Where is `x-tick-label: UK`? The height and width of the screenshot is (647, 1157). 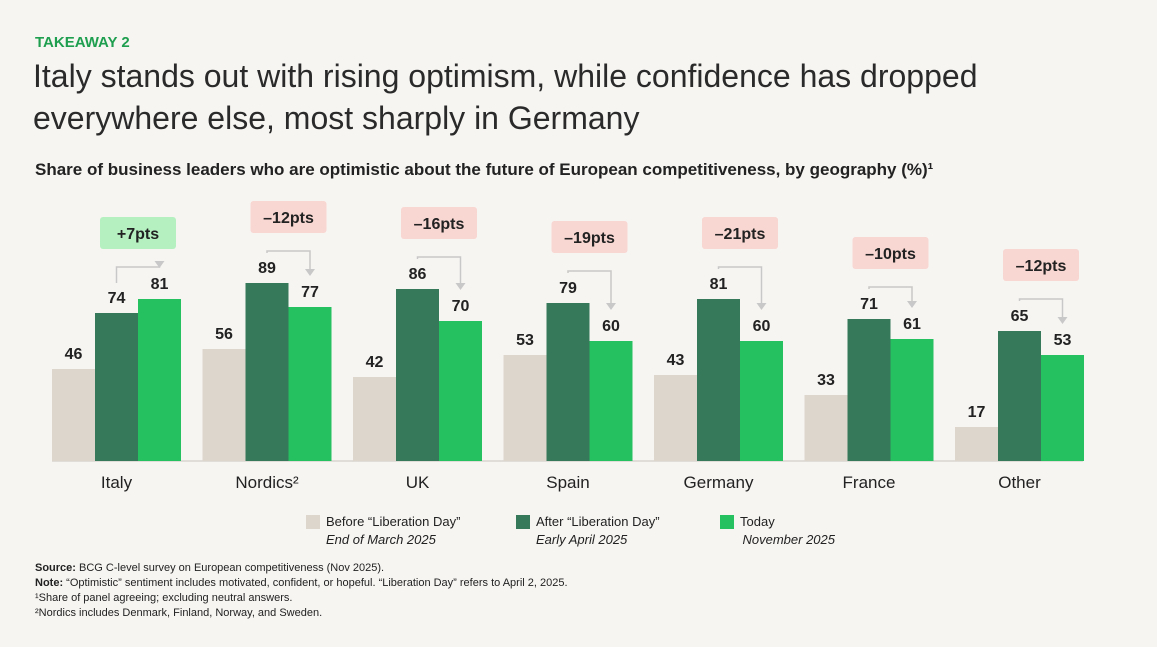
x-tick-label: UK is located at coordinates (418, 482).